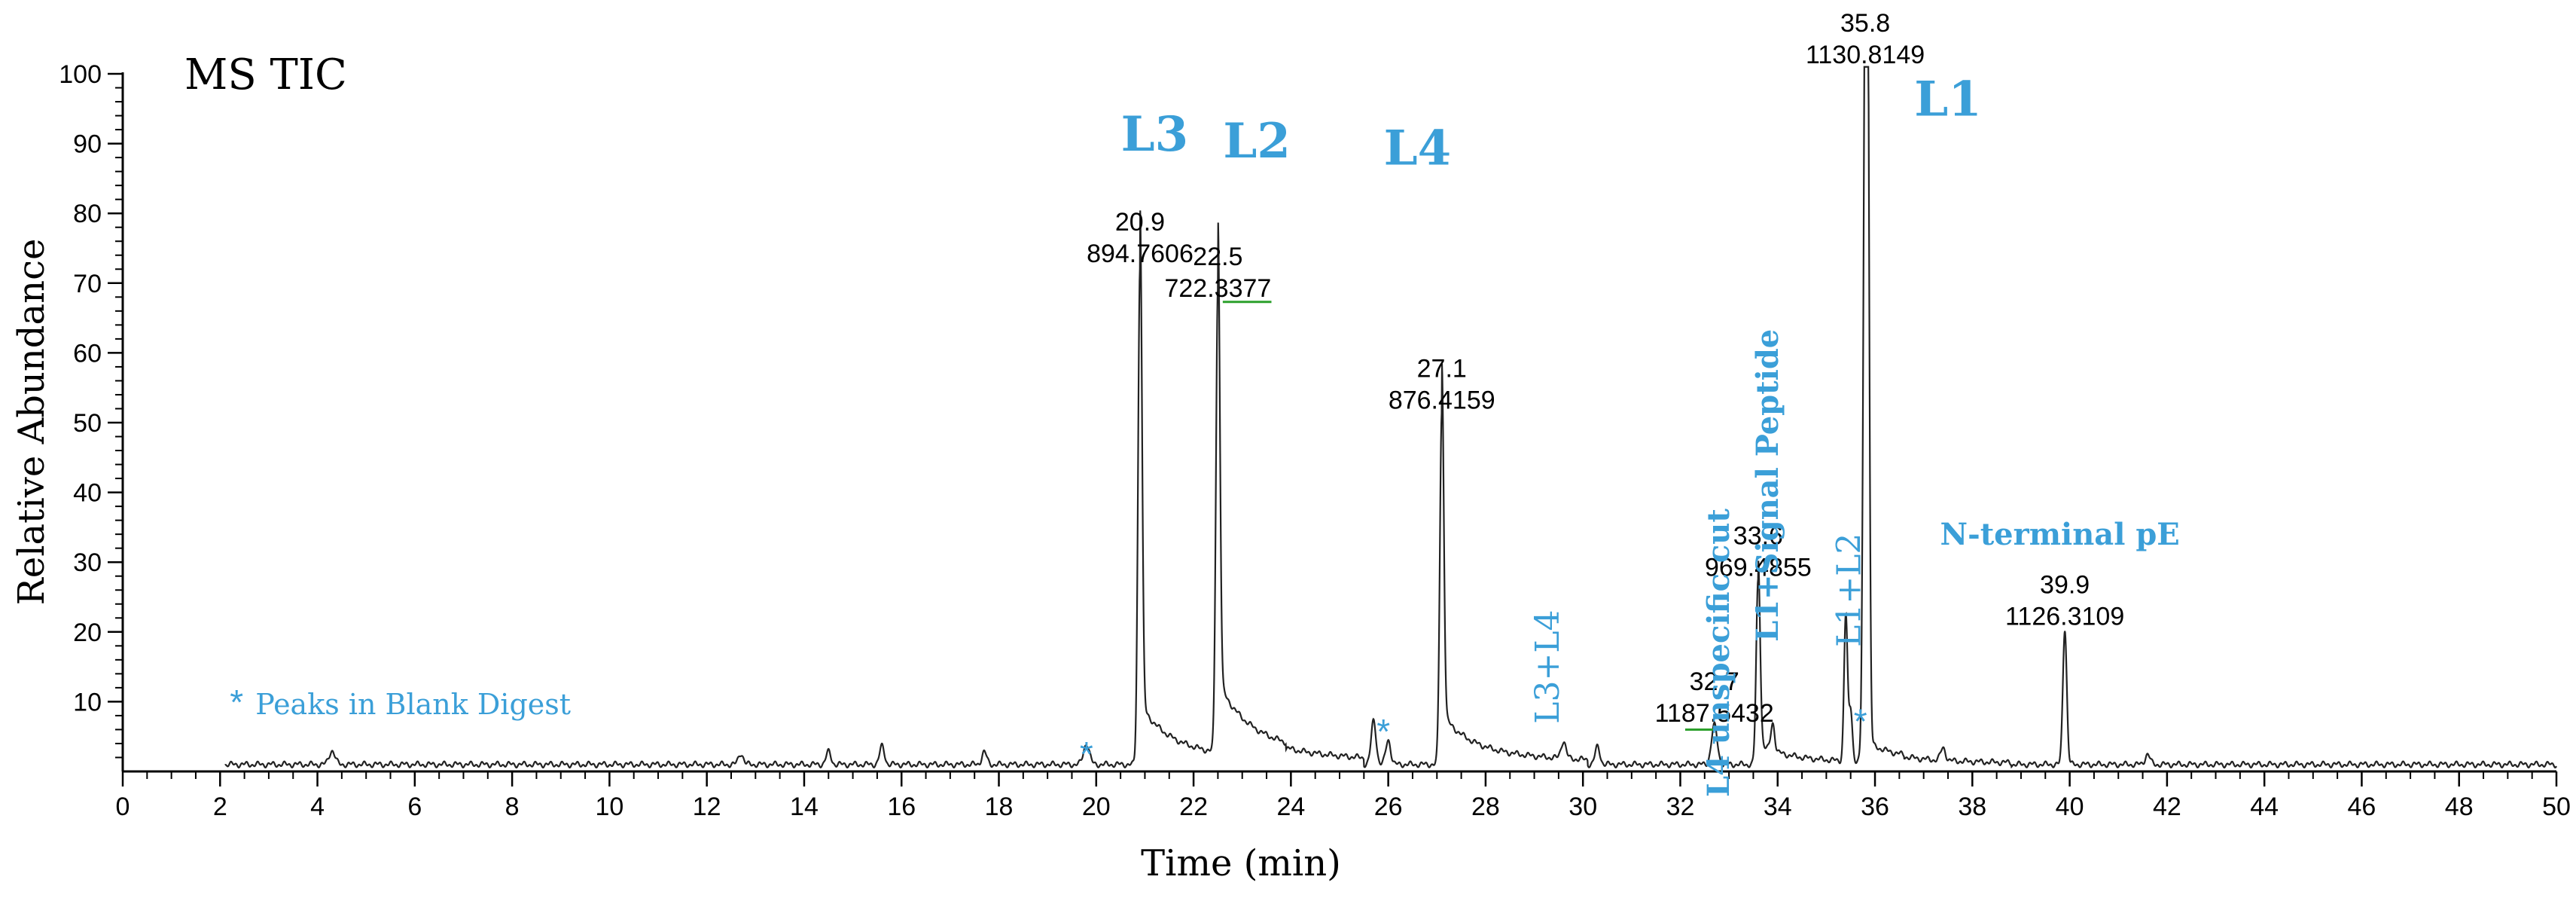 The height and width of the screenshot is (898, 2576). What do you see at coordinates (2167, 807) in the screenshot?
I see `x-tick-label: 42` at bounding box center [2167, 807].